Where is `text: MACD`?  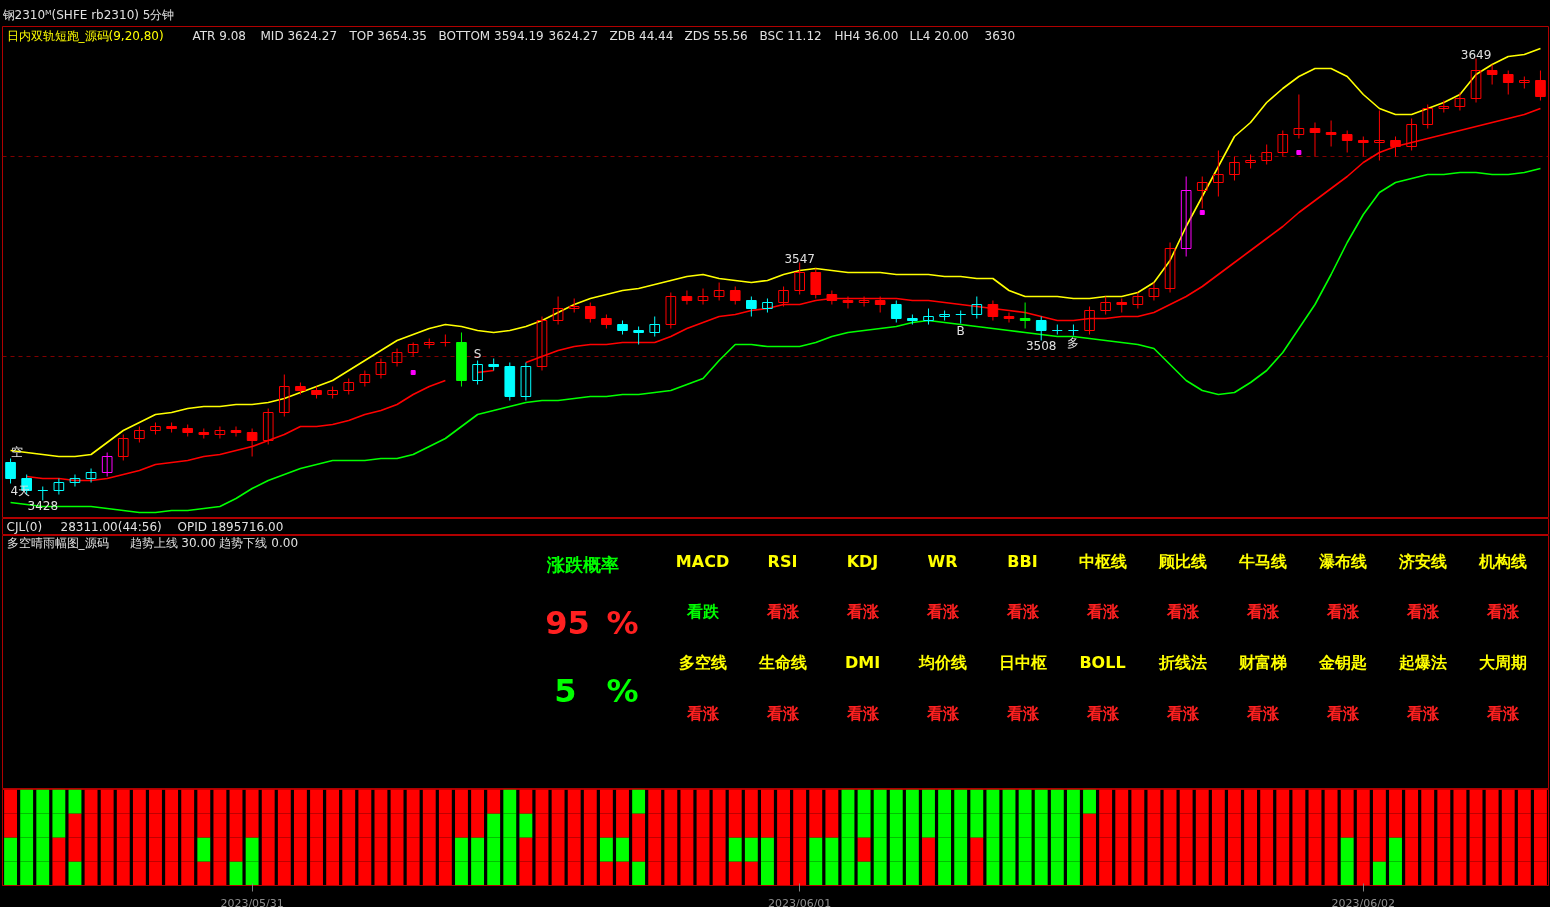
text: MACD is located at coordinates (702, 561).